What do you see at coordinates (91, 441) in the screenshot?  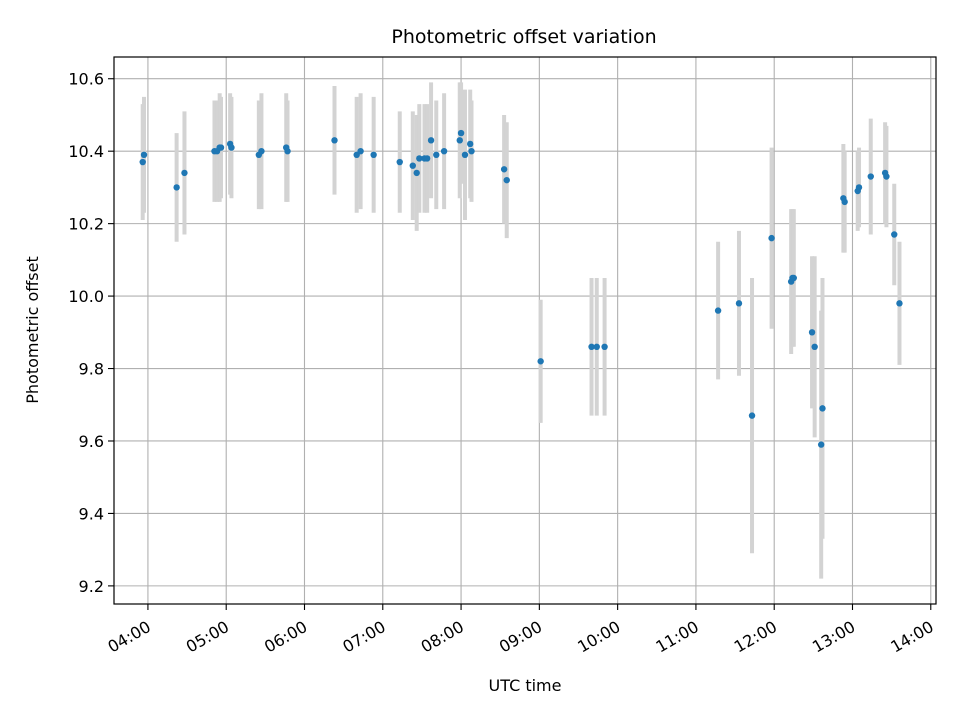 I see `y-tick-label: 9.6` at bounding box center [91, 441].